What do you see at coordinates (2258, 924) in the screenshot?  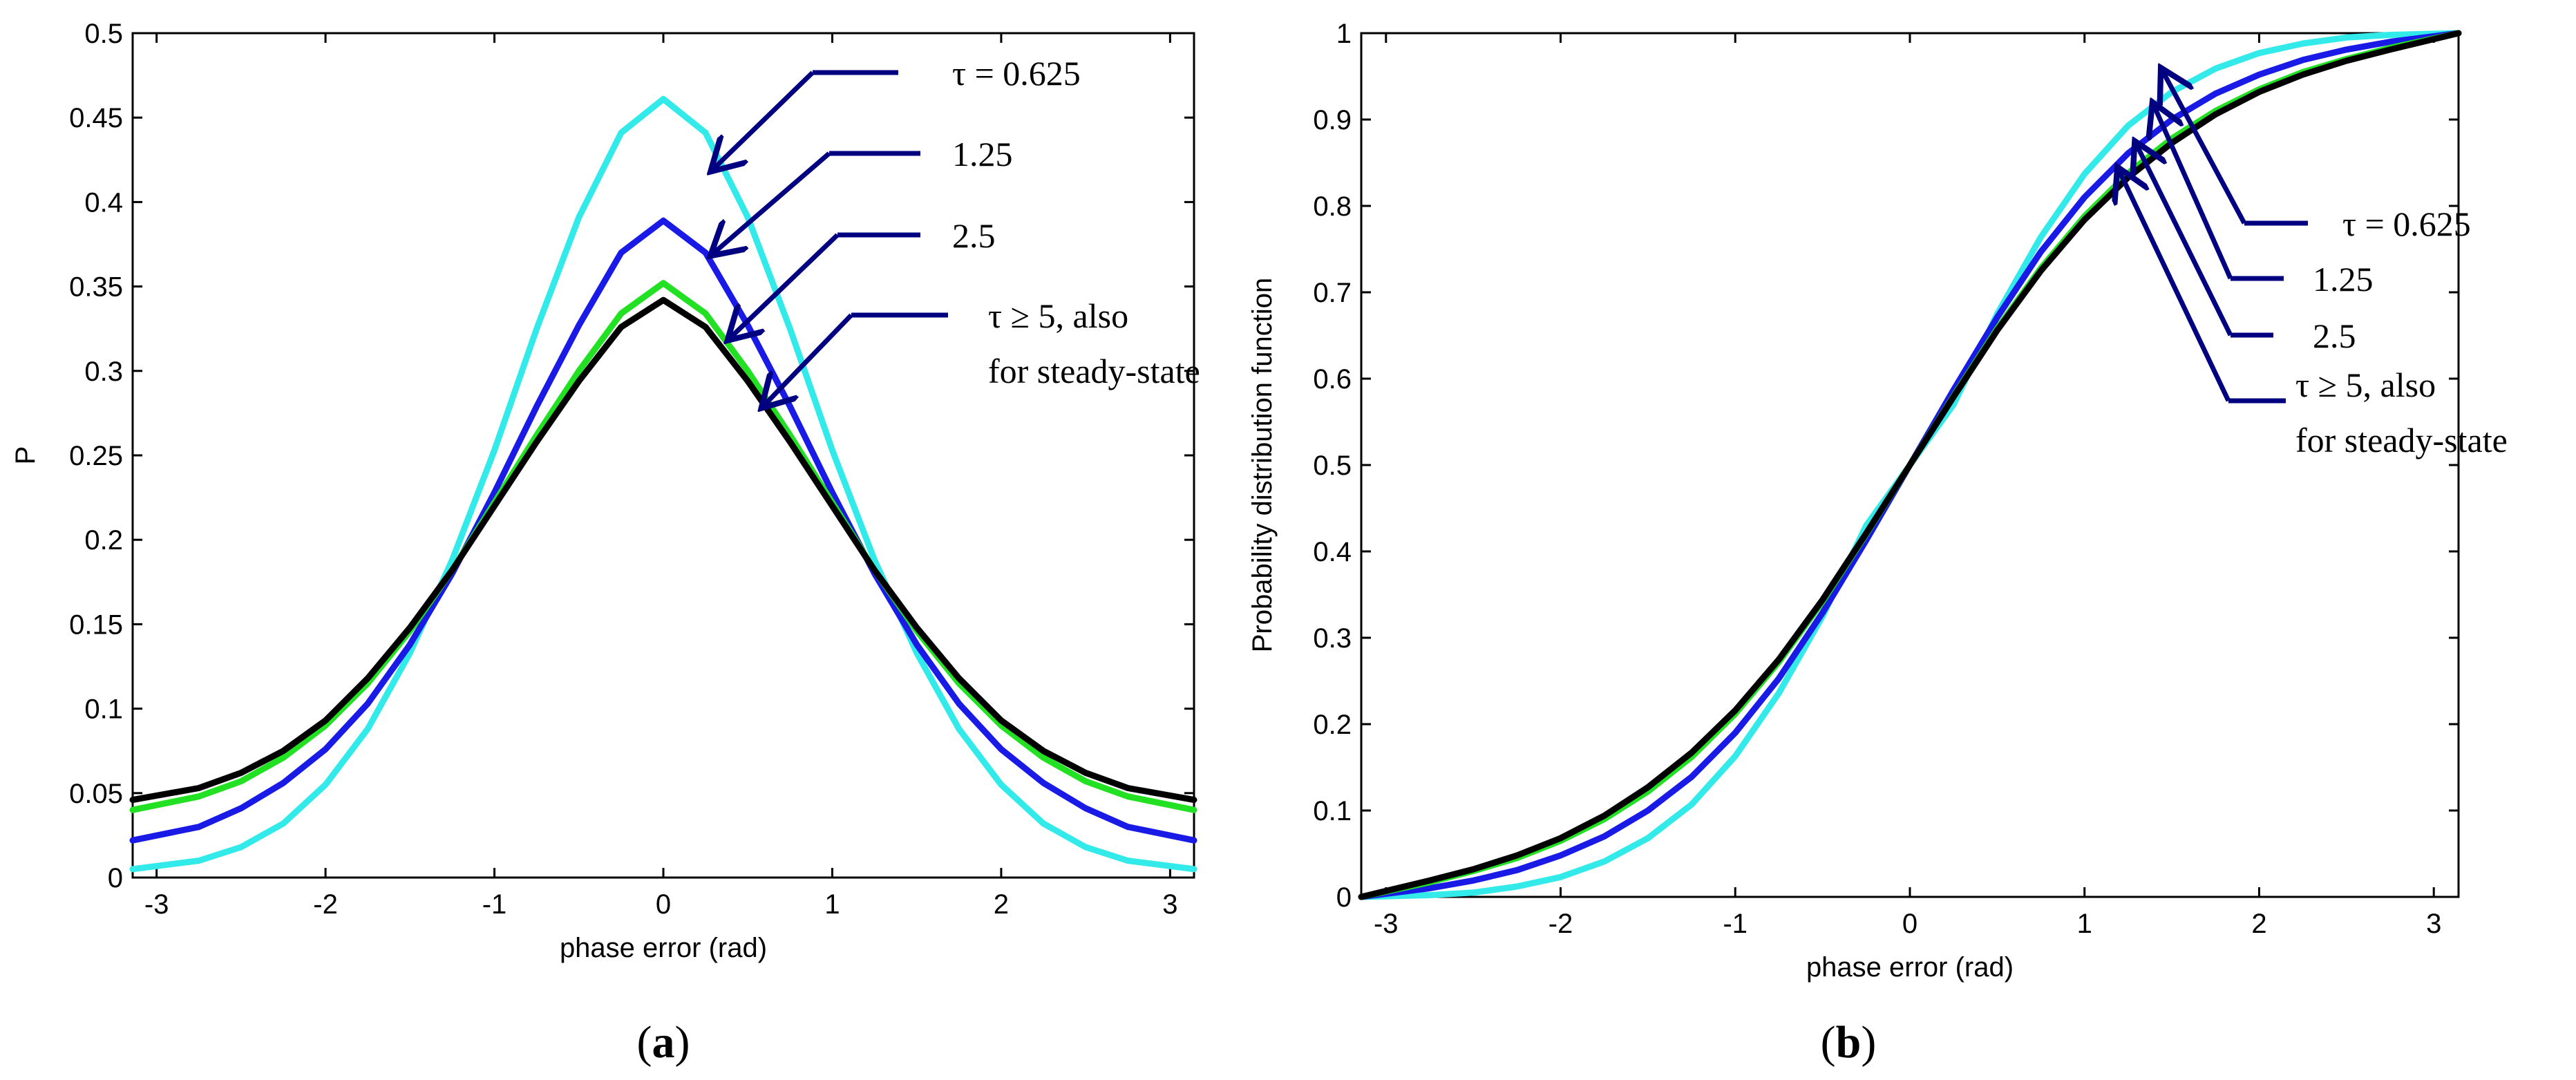 I see `x-tick-label-b: 2` at bounding box center [2258, 924].